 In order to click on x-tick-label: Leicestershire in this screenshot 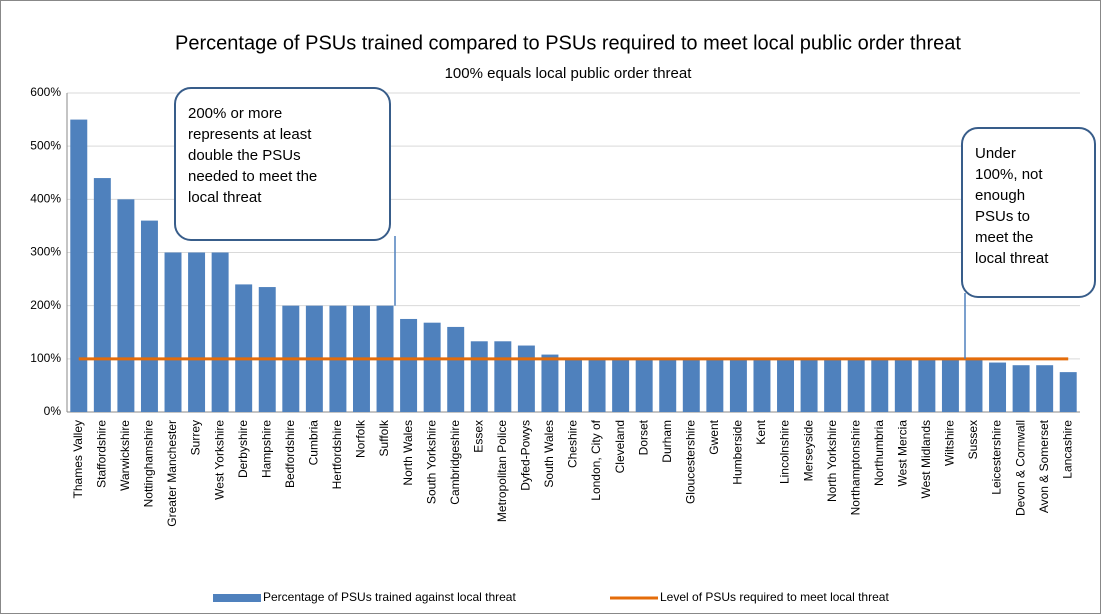, I will do `click(997, 457)`.